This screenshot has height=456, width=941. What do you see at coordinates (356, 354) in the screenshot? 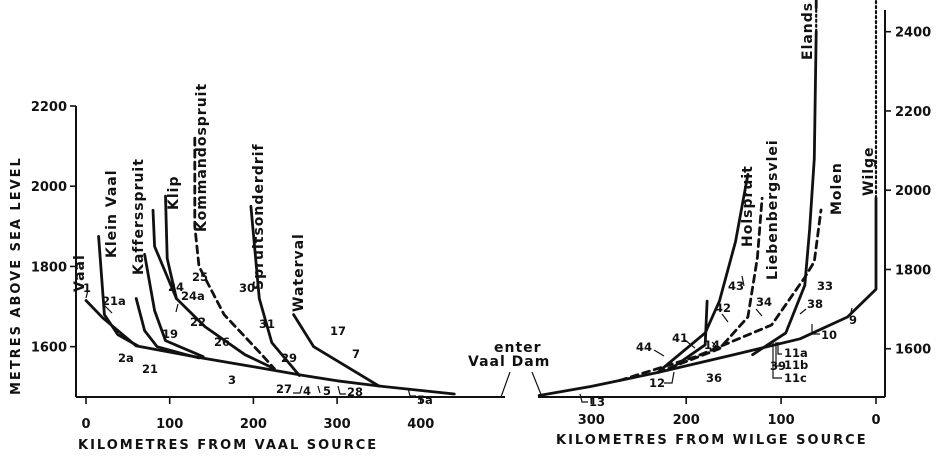
I see `left-point-label-7: 7` at bounding box center [356, 354].